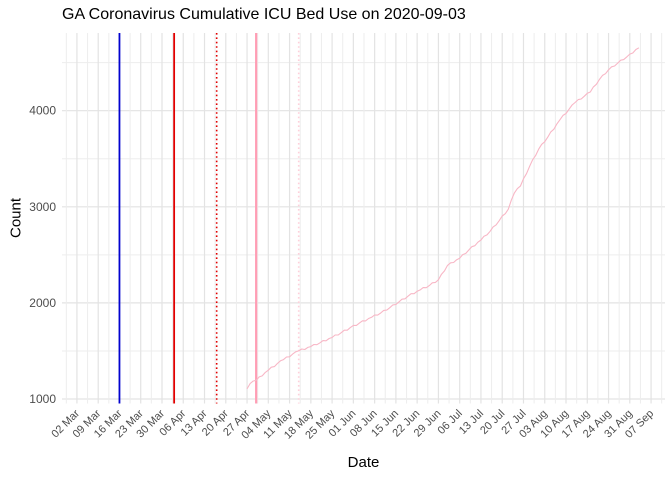 The width and height of the screenshot is (672, 480). I want to click on y-tick-label: 2000, so click(42, 303).